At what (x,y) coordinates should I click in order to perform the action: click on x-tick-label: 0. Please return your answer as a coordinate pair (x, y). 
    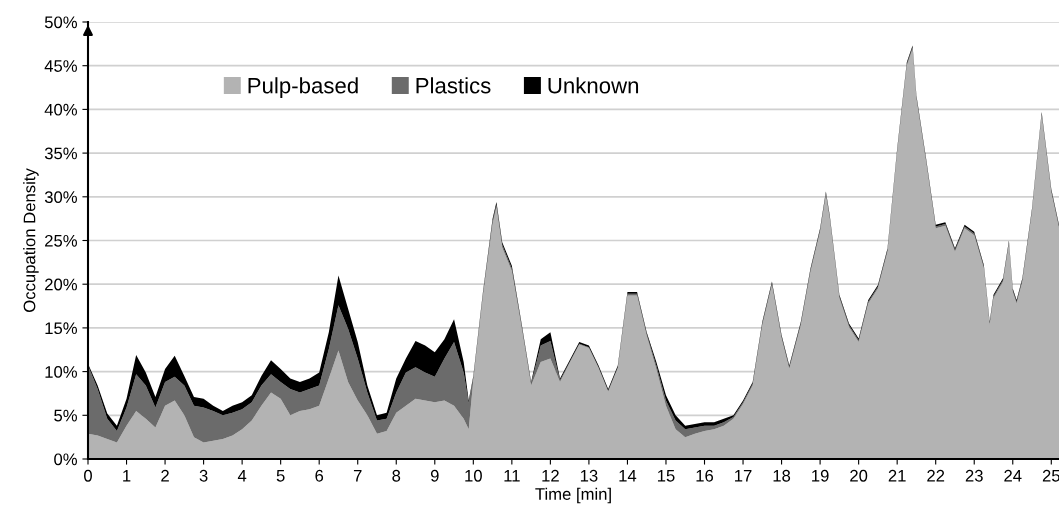
    Looking at the image, I should click on (88, 475).